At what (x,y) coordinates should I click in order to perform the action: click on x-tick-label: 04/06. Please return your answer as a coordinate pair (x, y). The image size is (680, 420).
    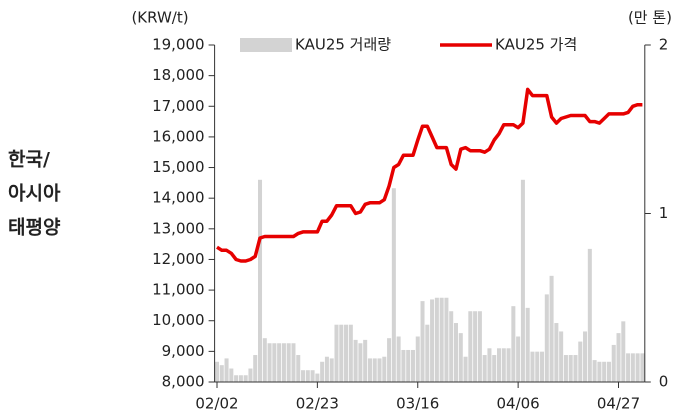
    Looking at the image, I should click on (518, 404).